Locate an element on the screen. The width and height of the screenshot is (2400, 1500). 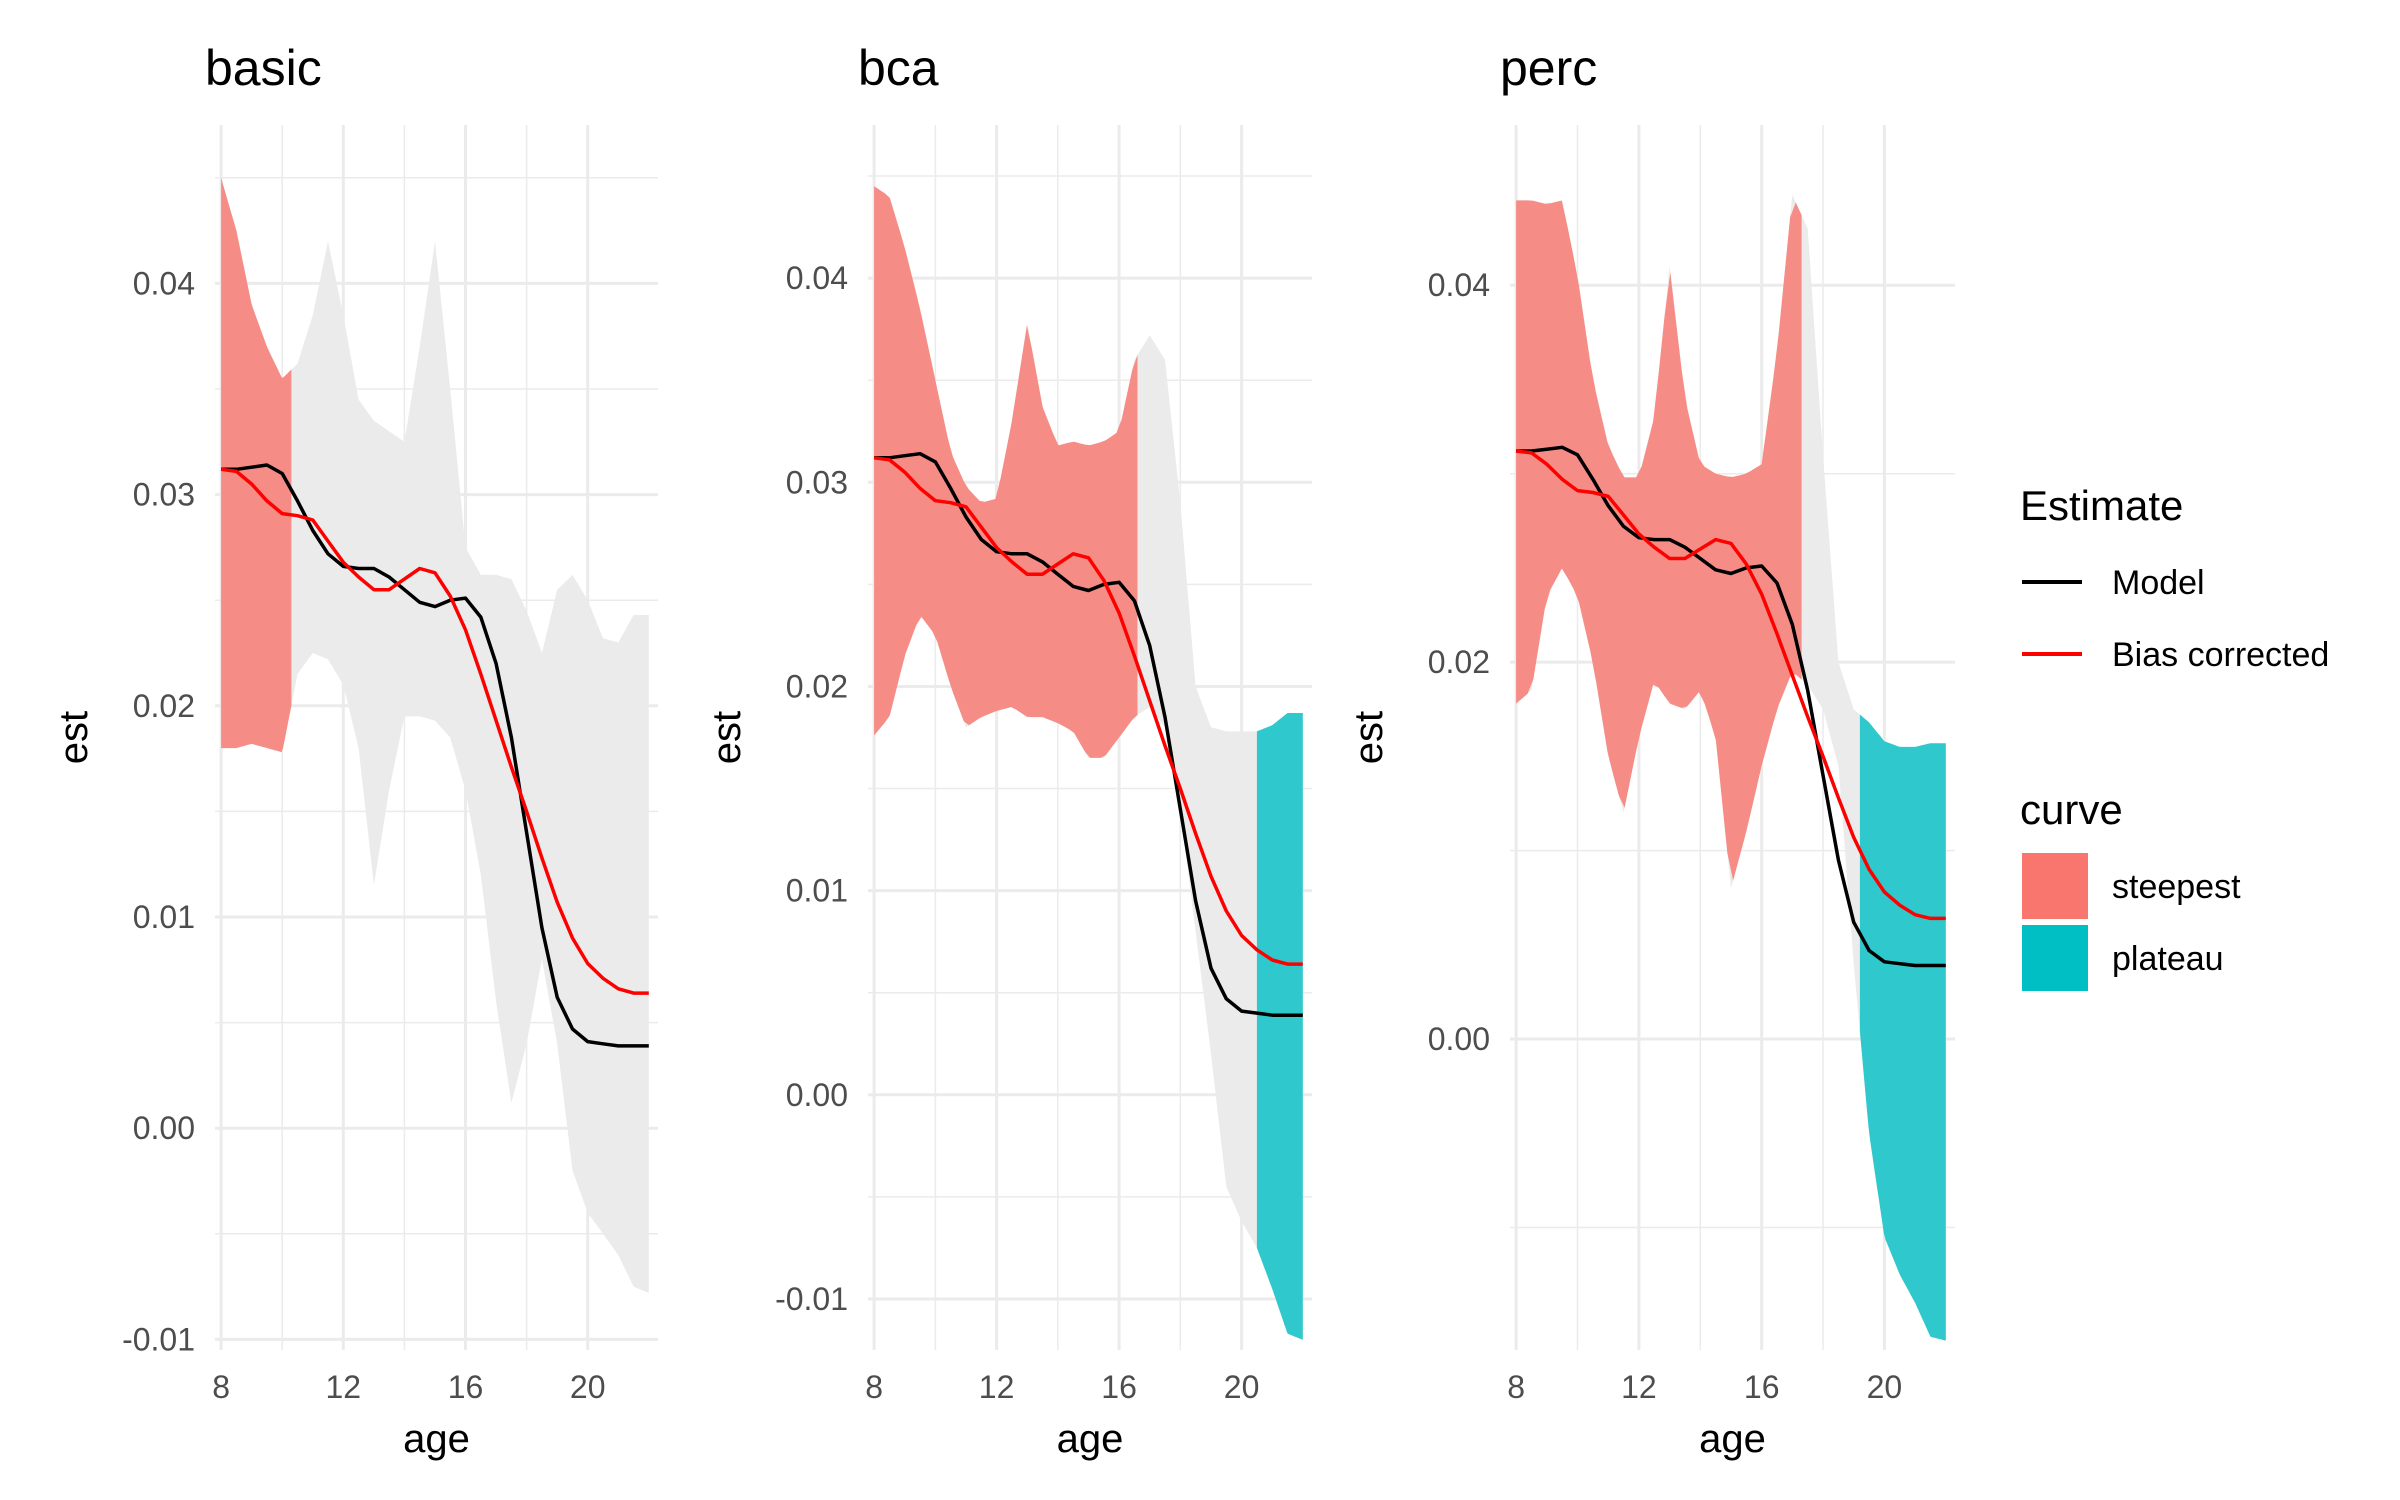
steepest-region is located at coordinates (1006, 472).